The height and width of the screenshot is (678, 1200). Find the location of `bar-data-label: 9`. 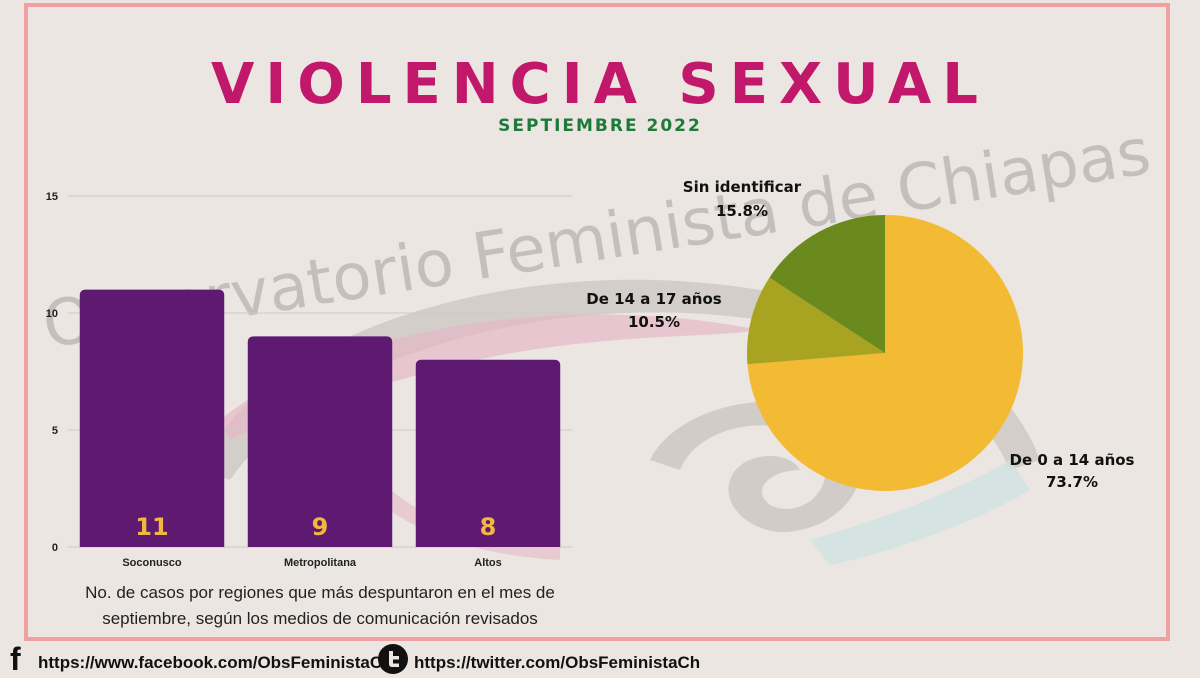

bar-data-label: 9 is located at coordinates (320, 527).